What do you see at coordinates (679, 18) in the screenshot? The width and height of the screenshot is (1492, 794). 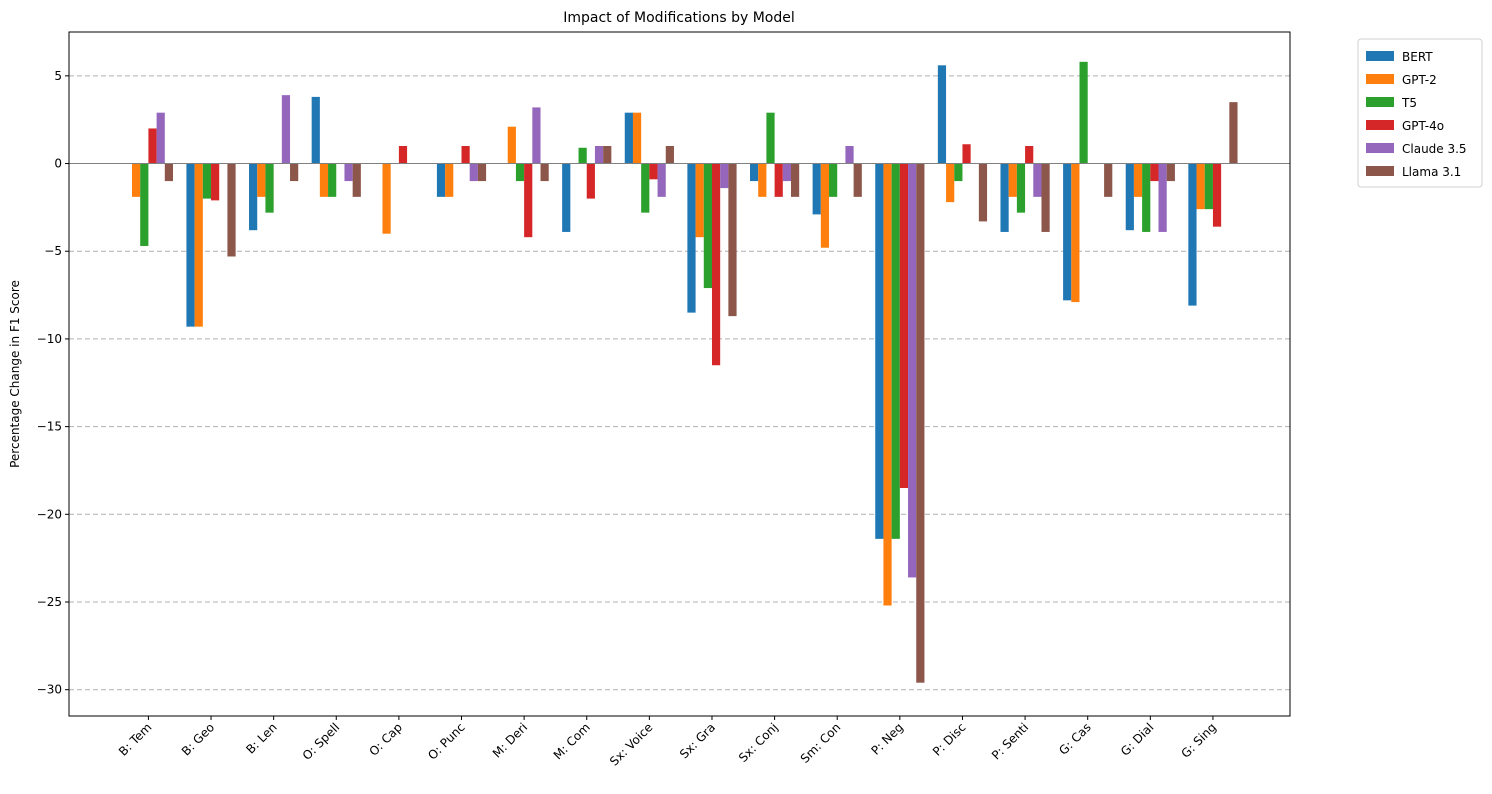 I see `chart-title: Impact of Modifications by Model` at bounding box center [679, 18].